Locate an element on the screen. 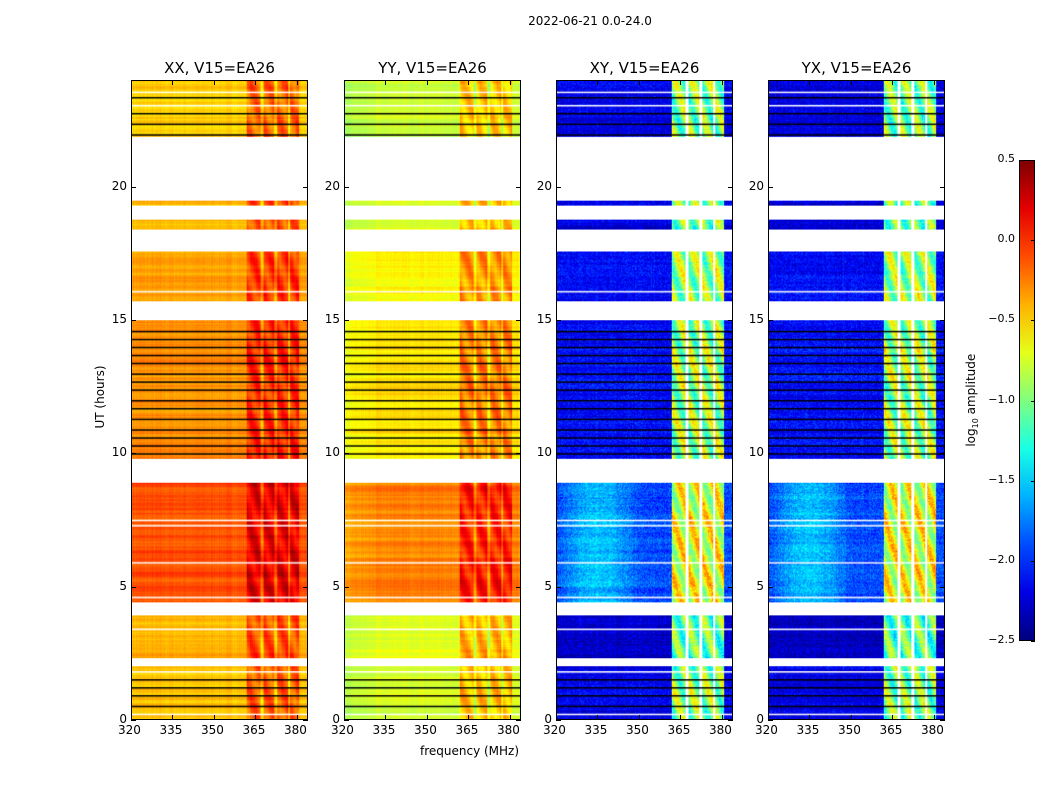 This screenshot has width=1050, height=800. heatmap-xx is located at coordinates (219, 400).